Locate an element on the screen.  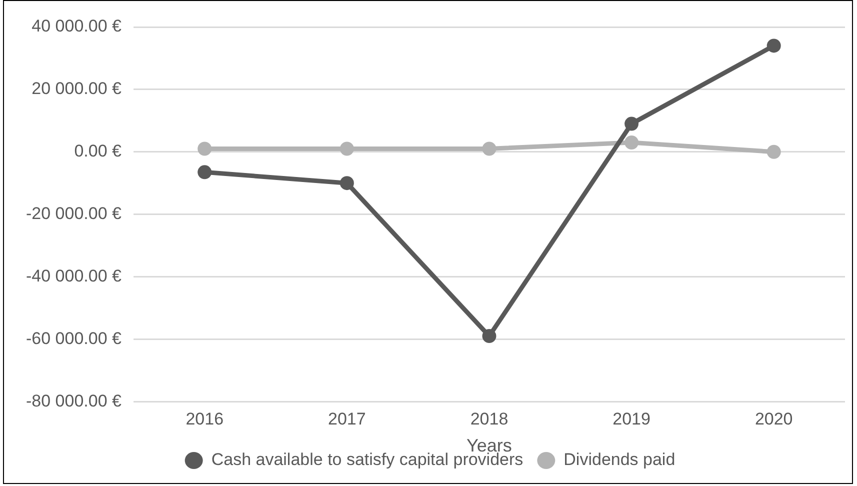
y-tick-label: -80 000.00 € is located at coordinates (74, 400).